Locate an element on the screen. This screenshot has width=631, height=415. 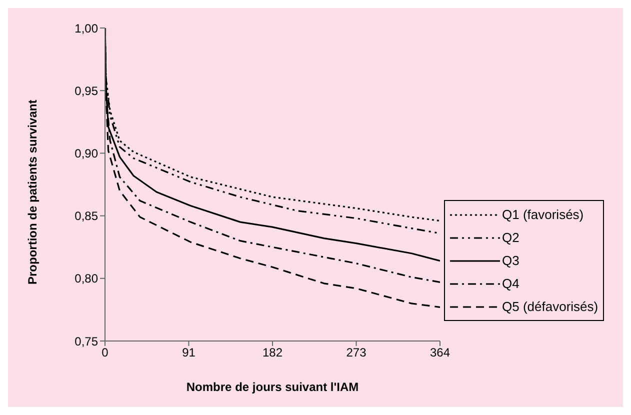
legend-label: Q3 is located at coordinates (511, 261).